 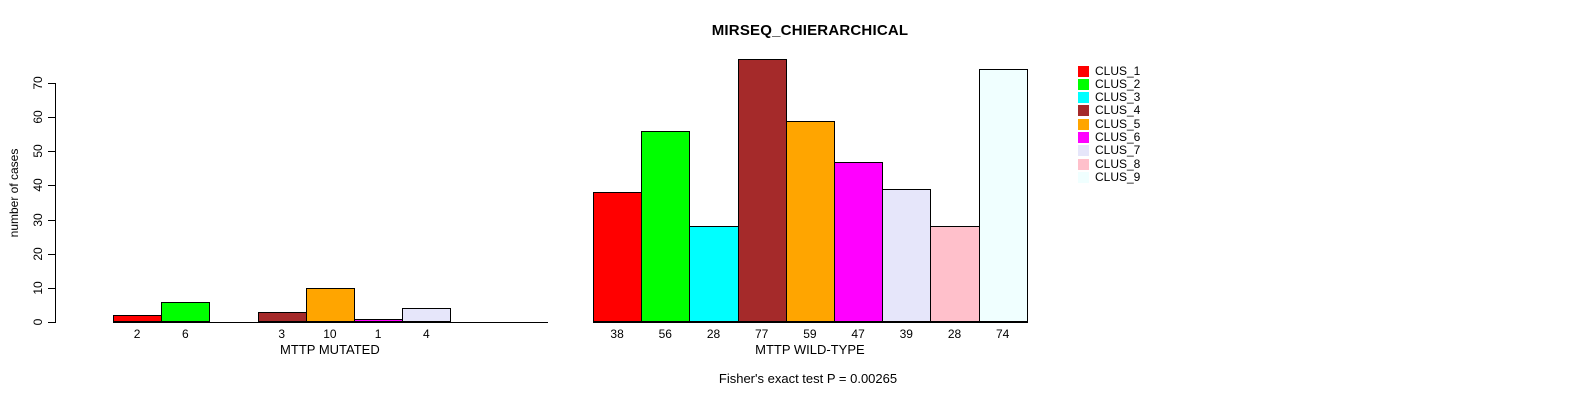 I want to click on legend-label: CLUS_8, so click(x=1118, y=163).